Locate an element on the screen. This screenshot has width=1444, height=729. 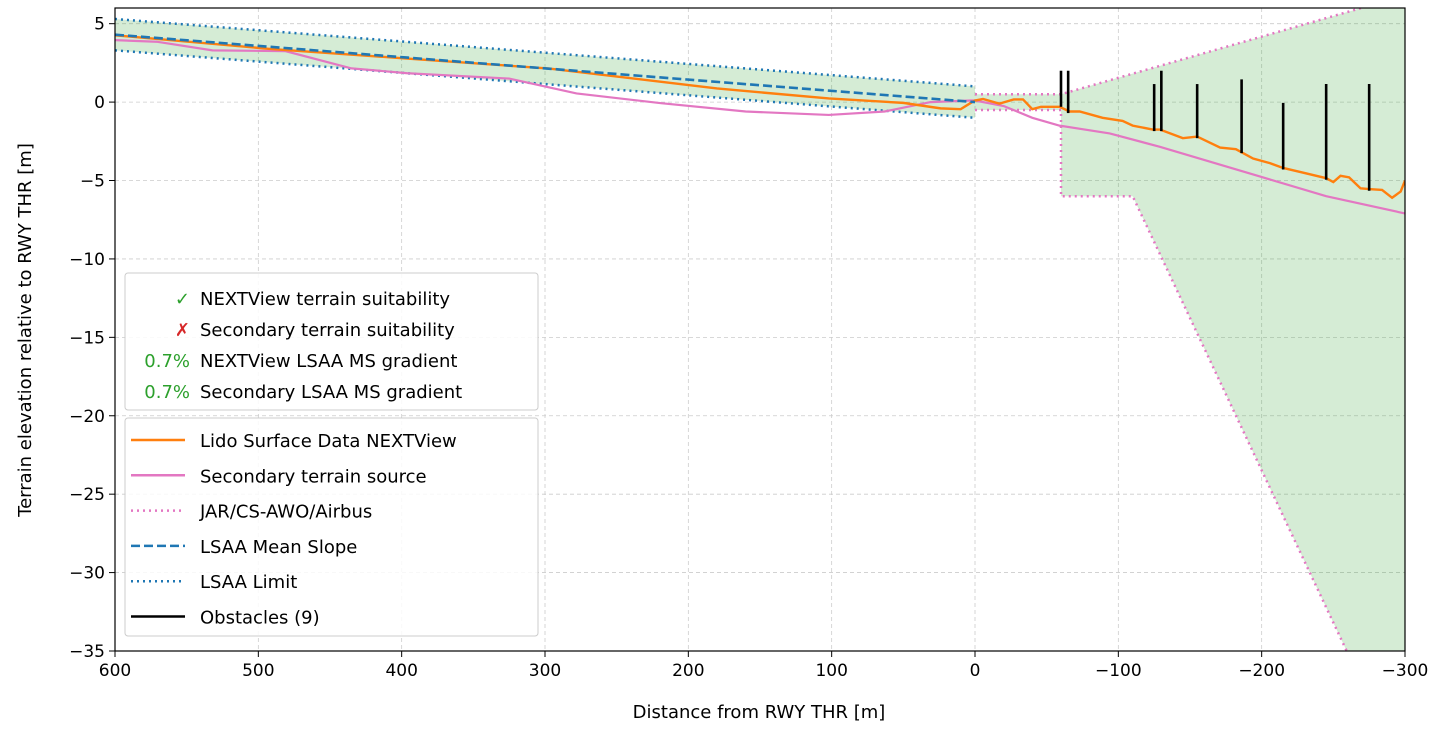
x-tick-label: 0 is located at coordinates (975, 671).